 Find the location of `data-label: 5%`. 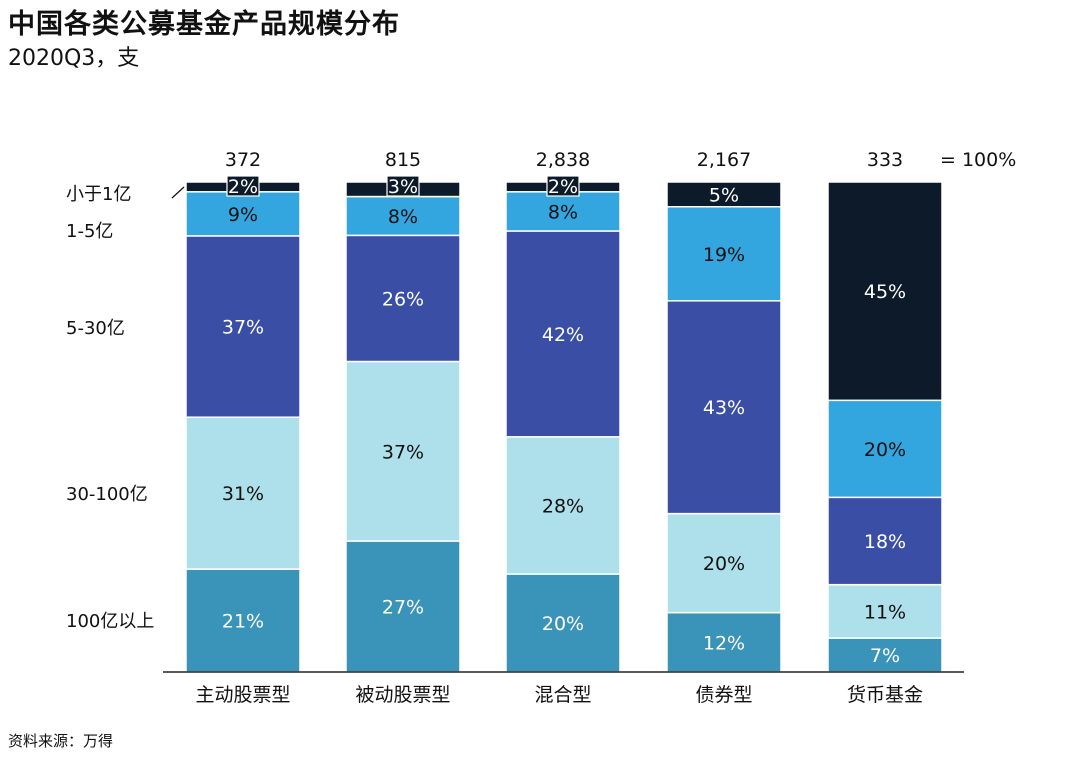

data-label: 5% is located at coordinates (724, 195).